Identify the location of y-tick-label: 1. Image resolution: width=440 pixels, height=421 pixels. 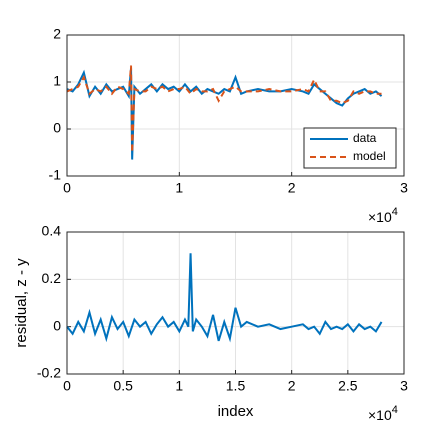
(57, 81).